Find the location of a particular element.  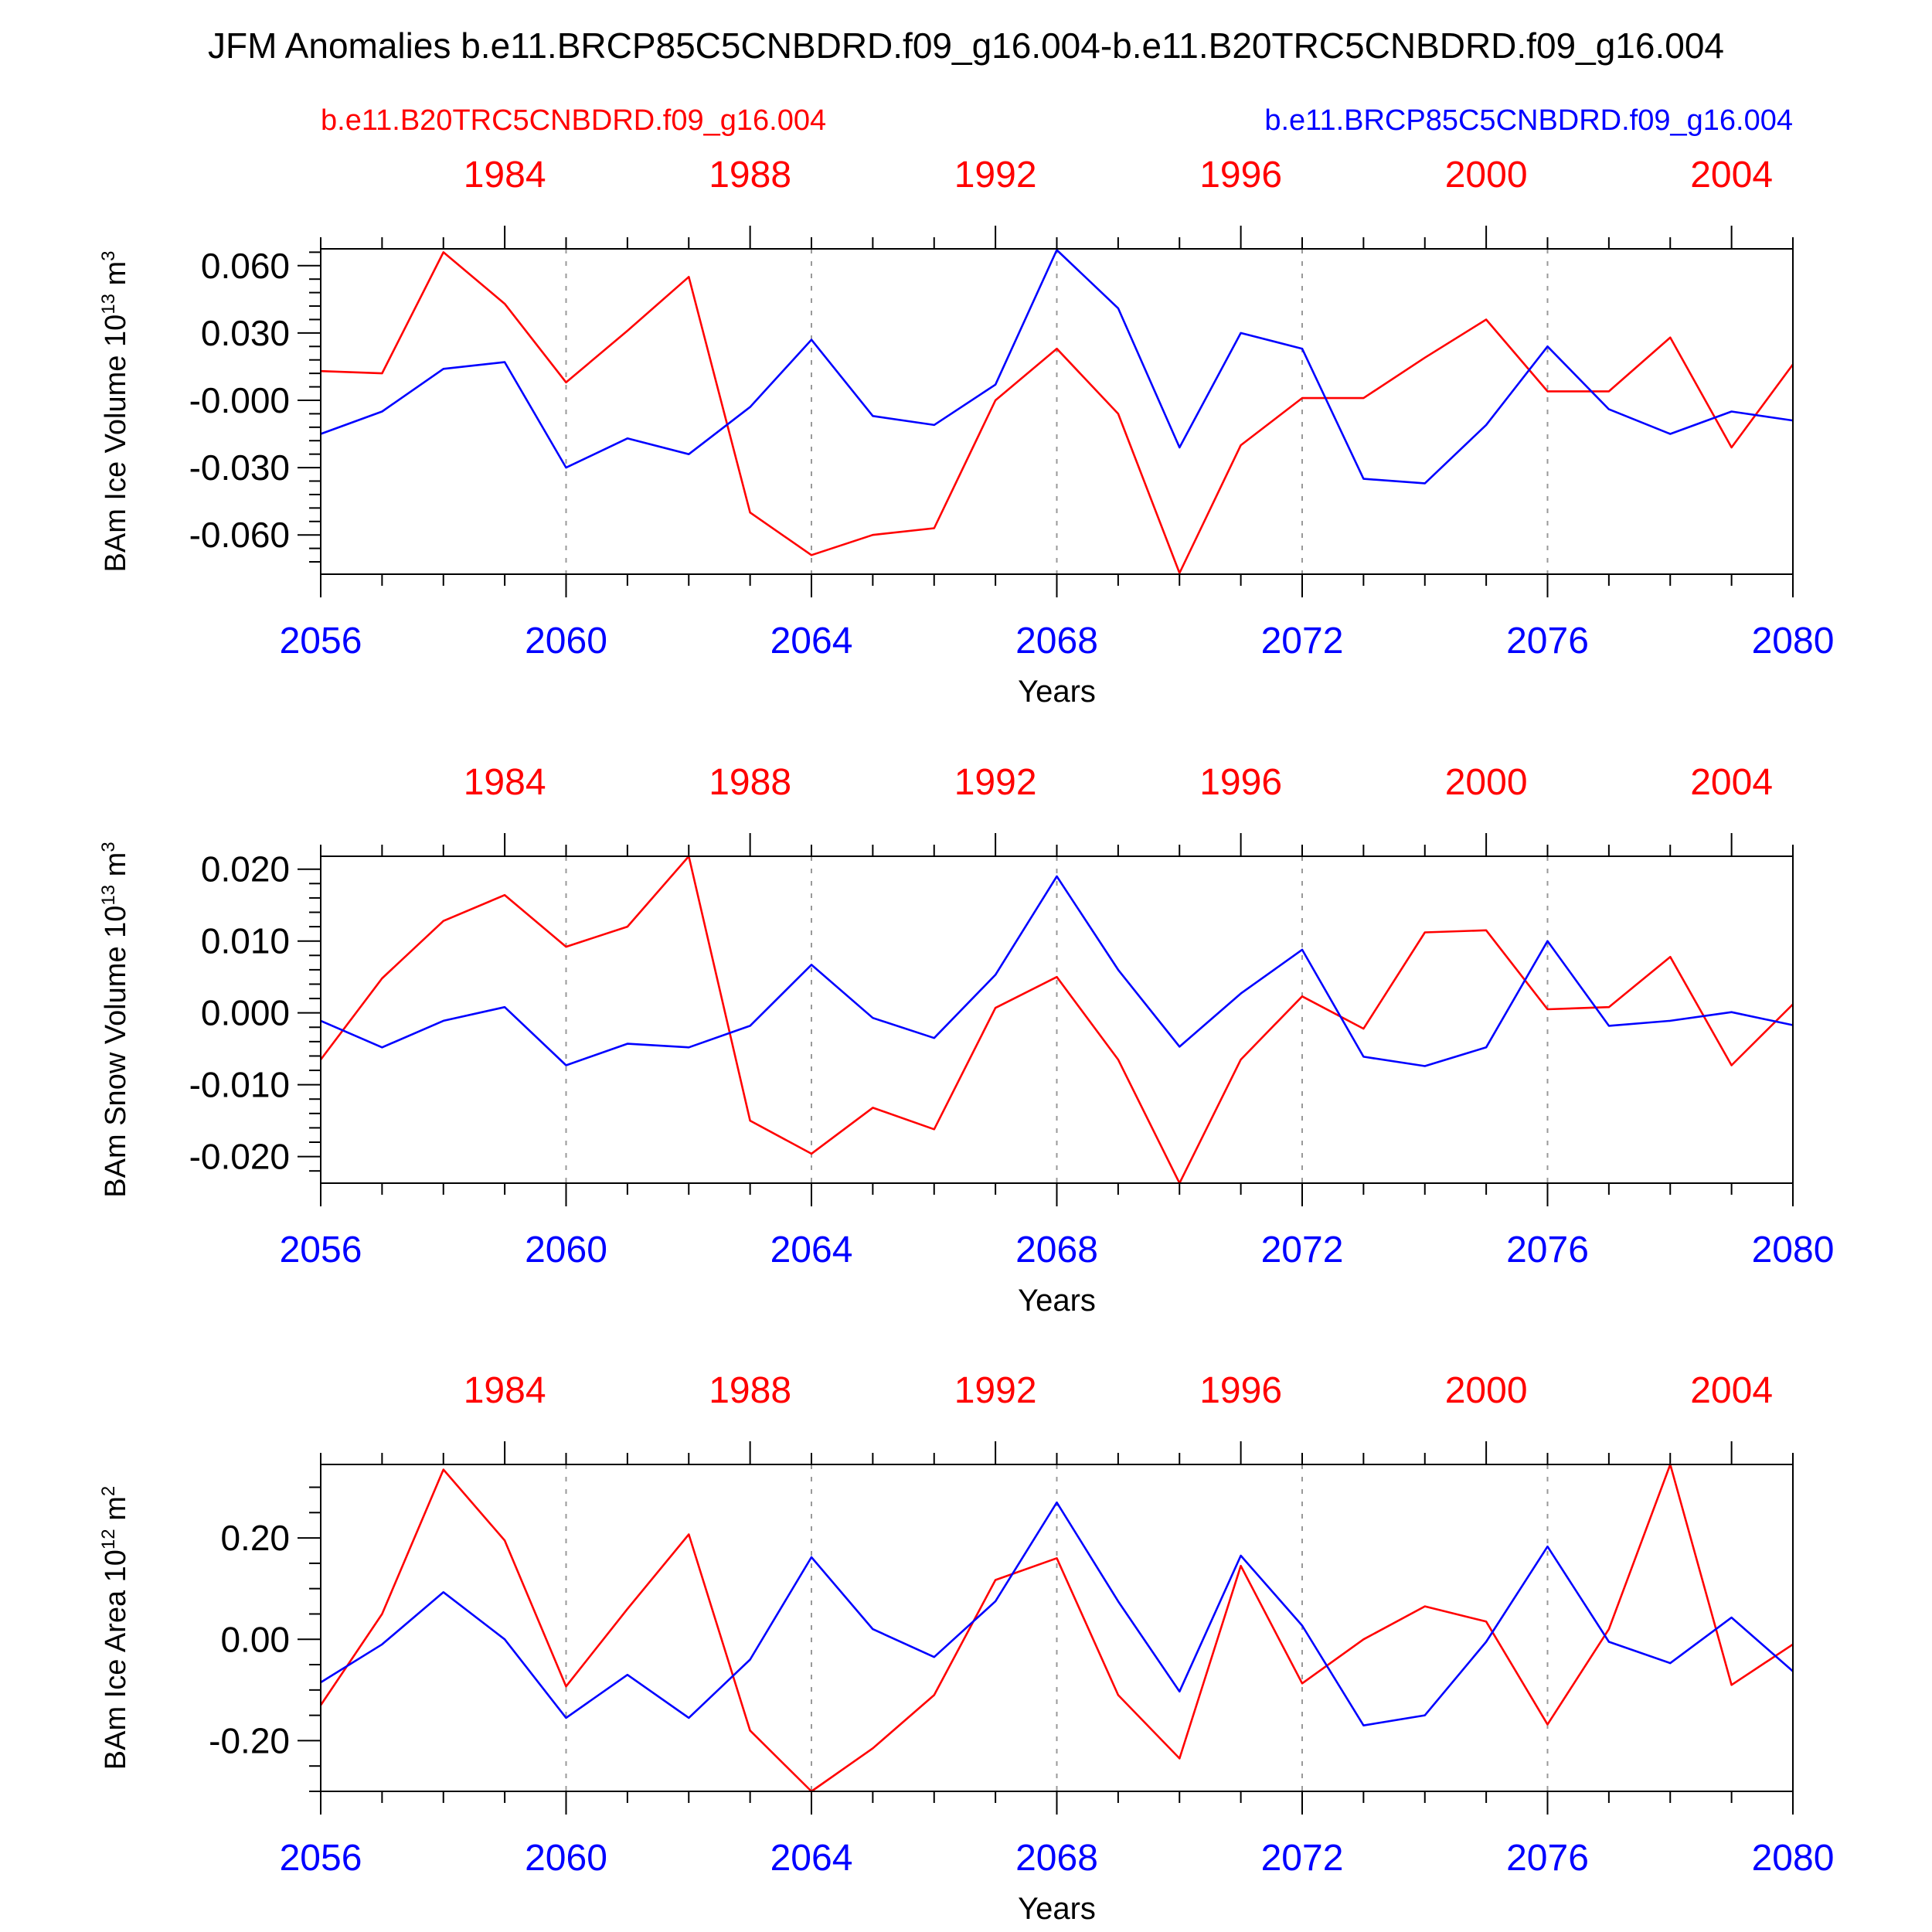

y-axis-label-exponent: 12 is located at coordinates (109, 1539).